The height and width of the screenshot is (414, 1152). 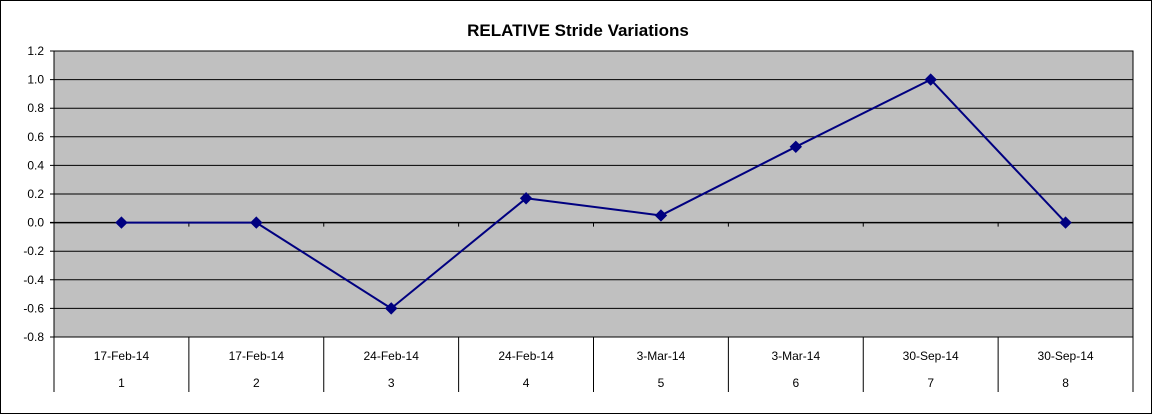 I want to click on y-tick-label: 0.8, so click(x=35, y=108).